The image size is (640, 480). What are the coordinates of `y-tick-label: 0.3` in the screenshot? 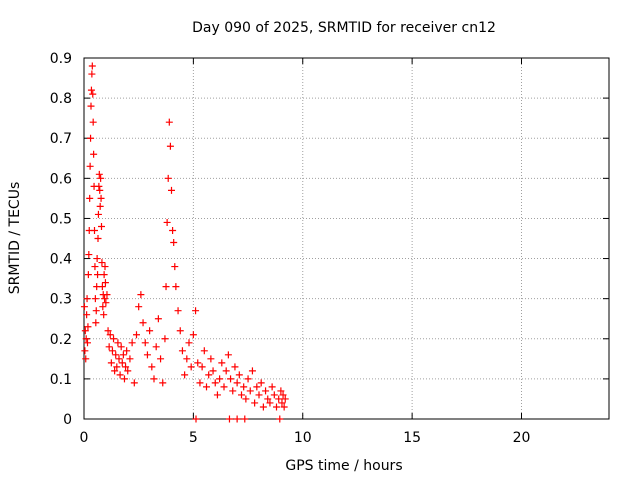 It's located at (61, 300).